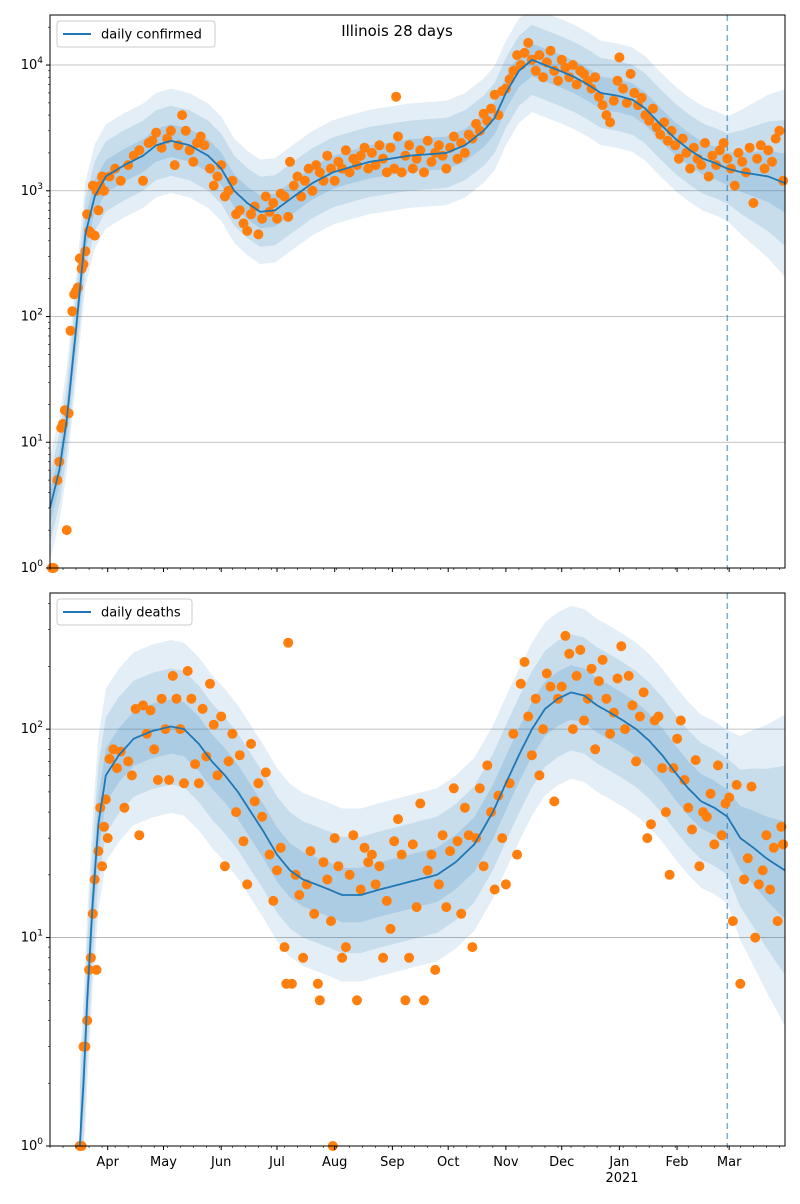 The height and width of the screenshot is (1204, 800). Describe the element at coordinates (32, 1145) in the screenshot. I see `y-tick-label: 100` at that location.